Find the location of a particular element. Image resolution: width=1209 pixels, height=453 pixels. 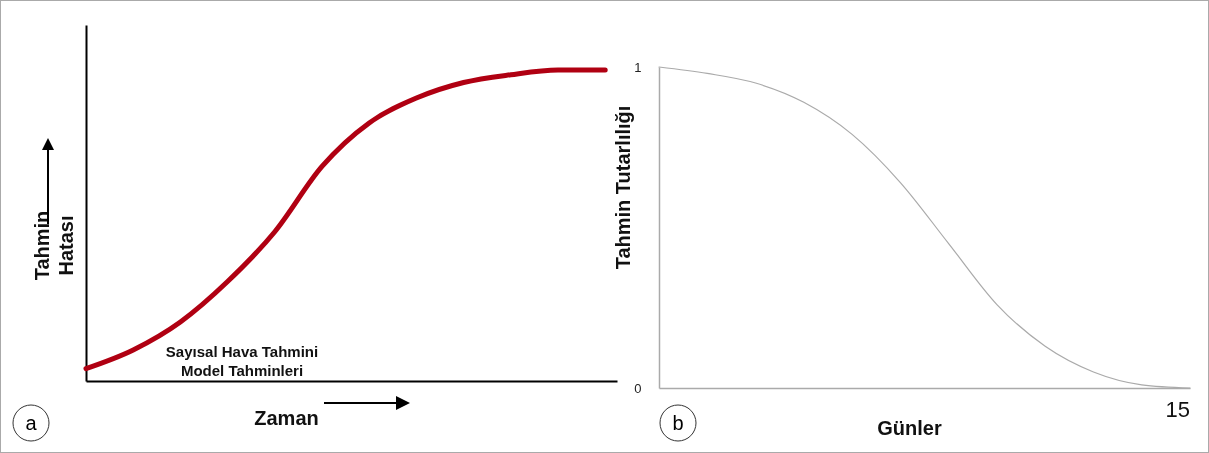

y-axis-title: Tahmin Hatası is located at coordinates (53, 245).